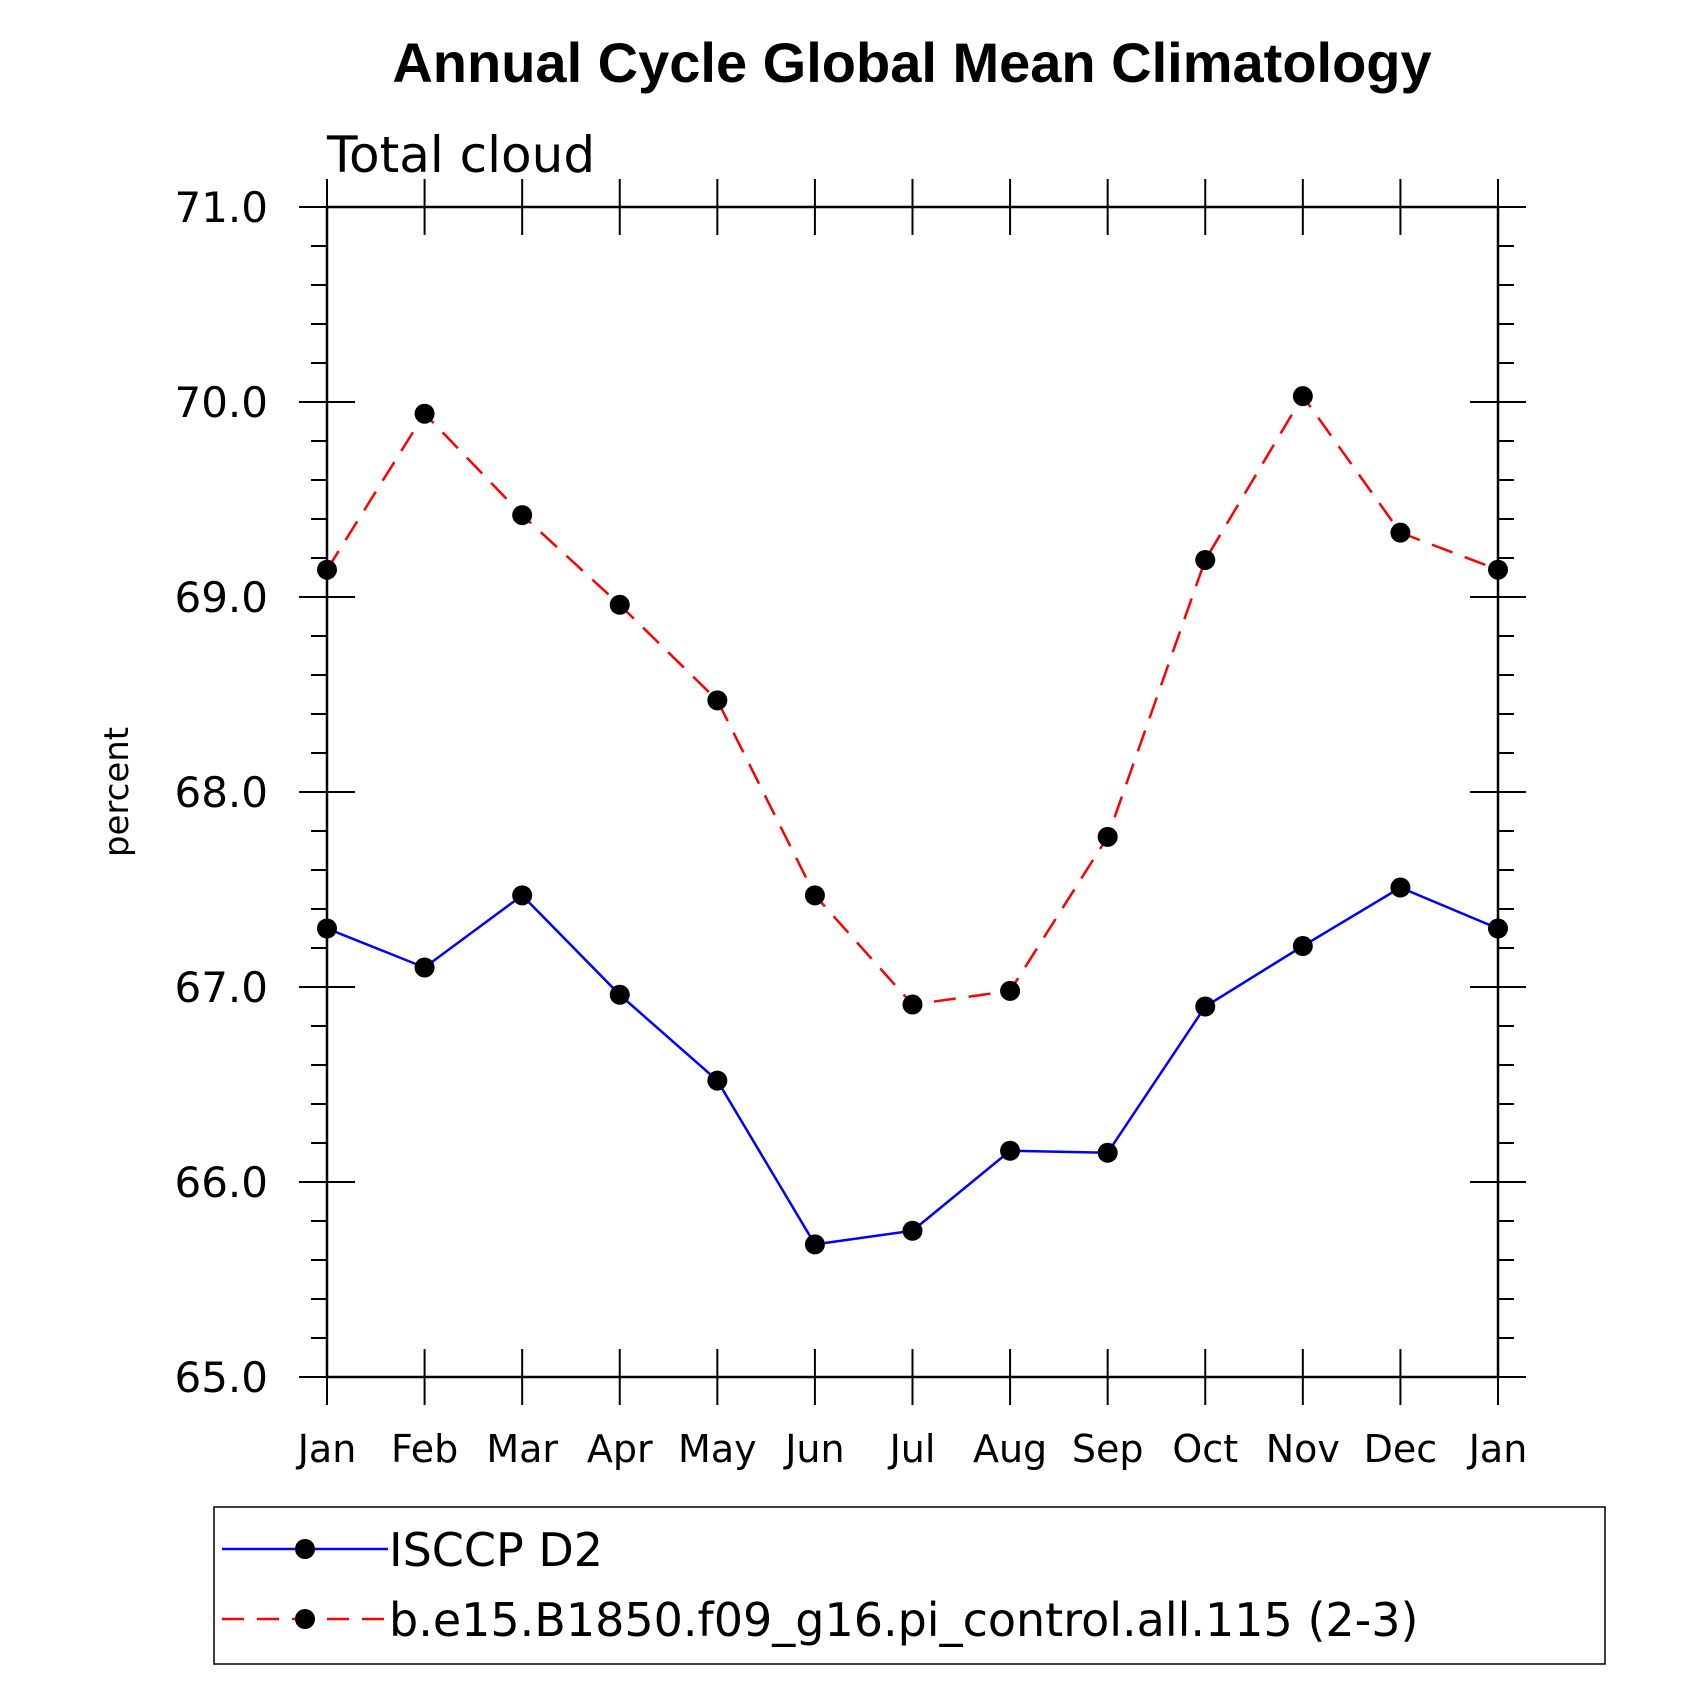 This screenshot has height=1691, width=1691. What do you see at coordinates (221, 987) in the screenshot?
I see `y-tick-label: 67.0` at bounding box center [221, 987].